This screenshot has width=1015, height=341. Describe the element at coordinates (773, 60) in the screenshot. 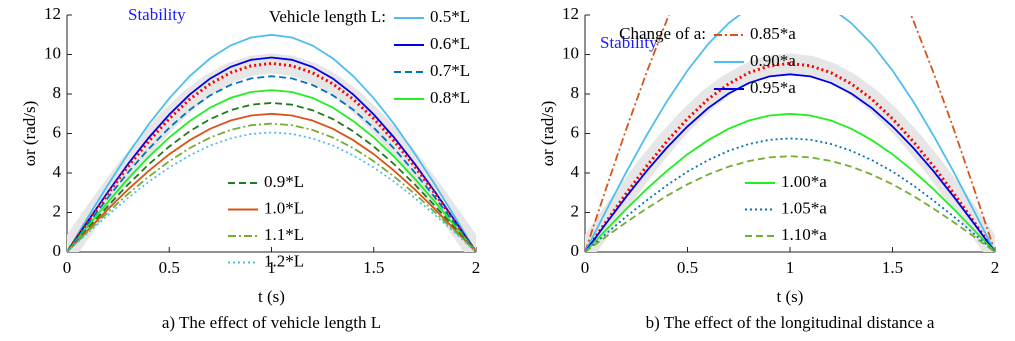

I see `legend-label: 0.90*a` at that location.